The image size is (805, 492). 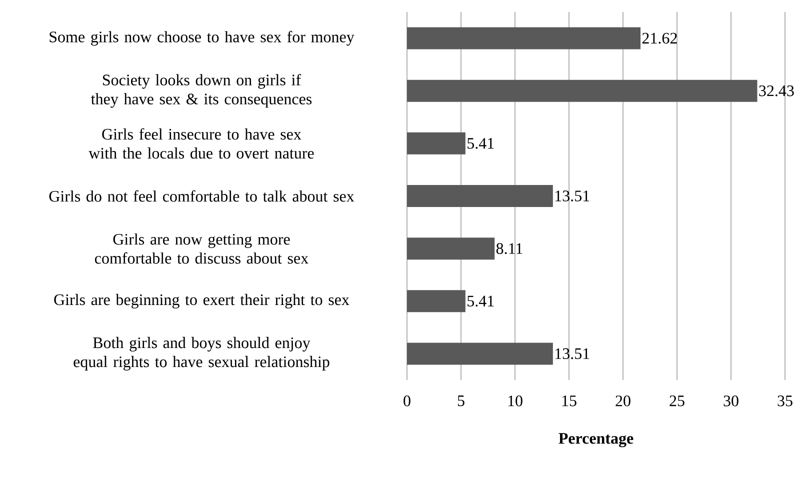 What do you see at coordinates (623, 401) in the screenshot?
I see `x-tick-label: 20` at bounding box center [623, 401].